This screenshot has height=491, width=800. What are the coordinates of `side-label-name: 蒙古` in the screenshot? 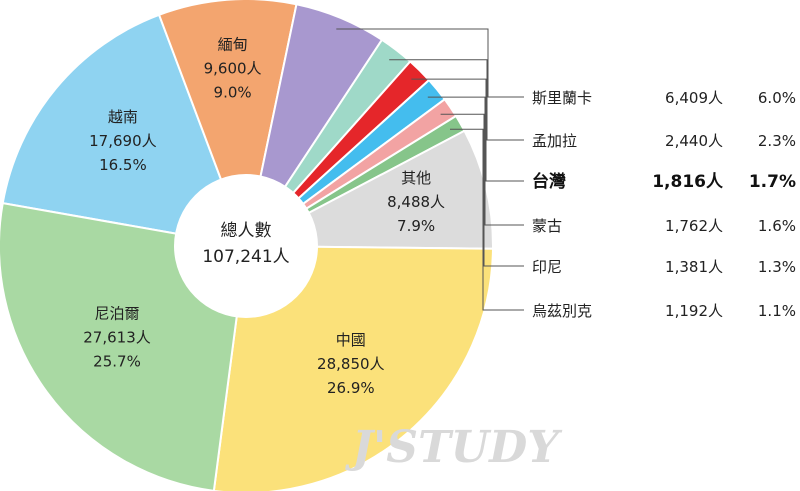 It's located at (547, 226).